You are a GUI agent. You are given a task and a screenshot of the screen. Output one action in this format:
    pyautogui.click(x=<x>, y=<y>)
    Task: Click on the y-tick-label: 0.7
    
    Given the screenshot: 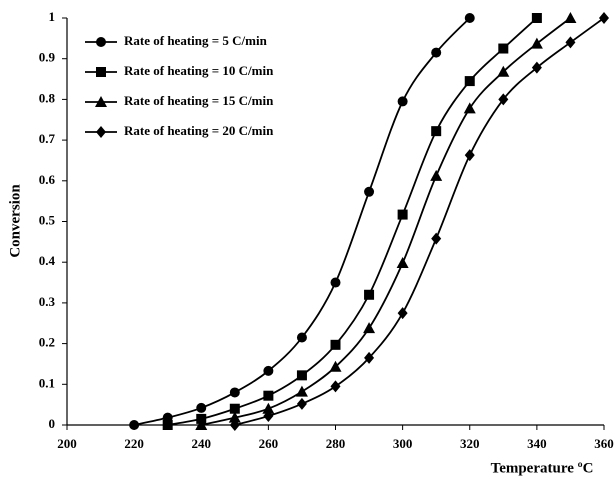 What is the action you would take?
    pyautogui.click(x=47, y=138)
    